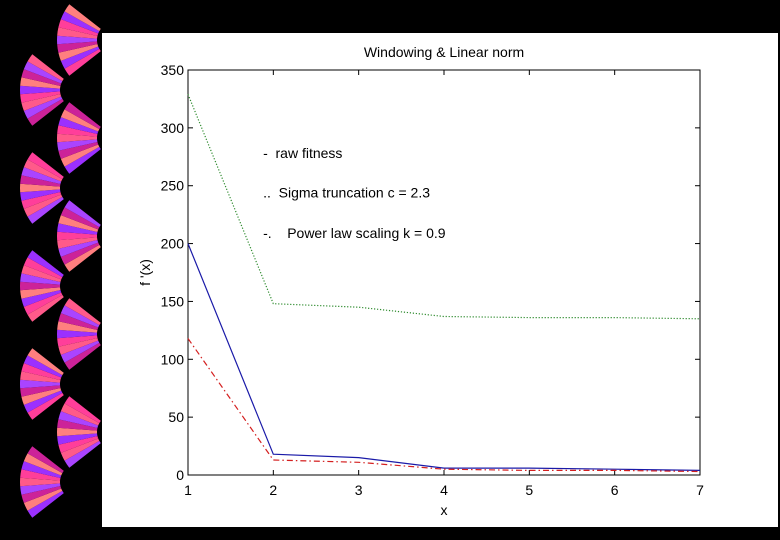 The width and height of the screenshot is (780, 540). What do you see at coordinates (444, 510) in the screenshot?
I see `x-axis-label: x` at bounding box center [444, 510].